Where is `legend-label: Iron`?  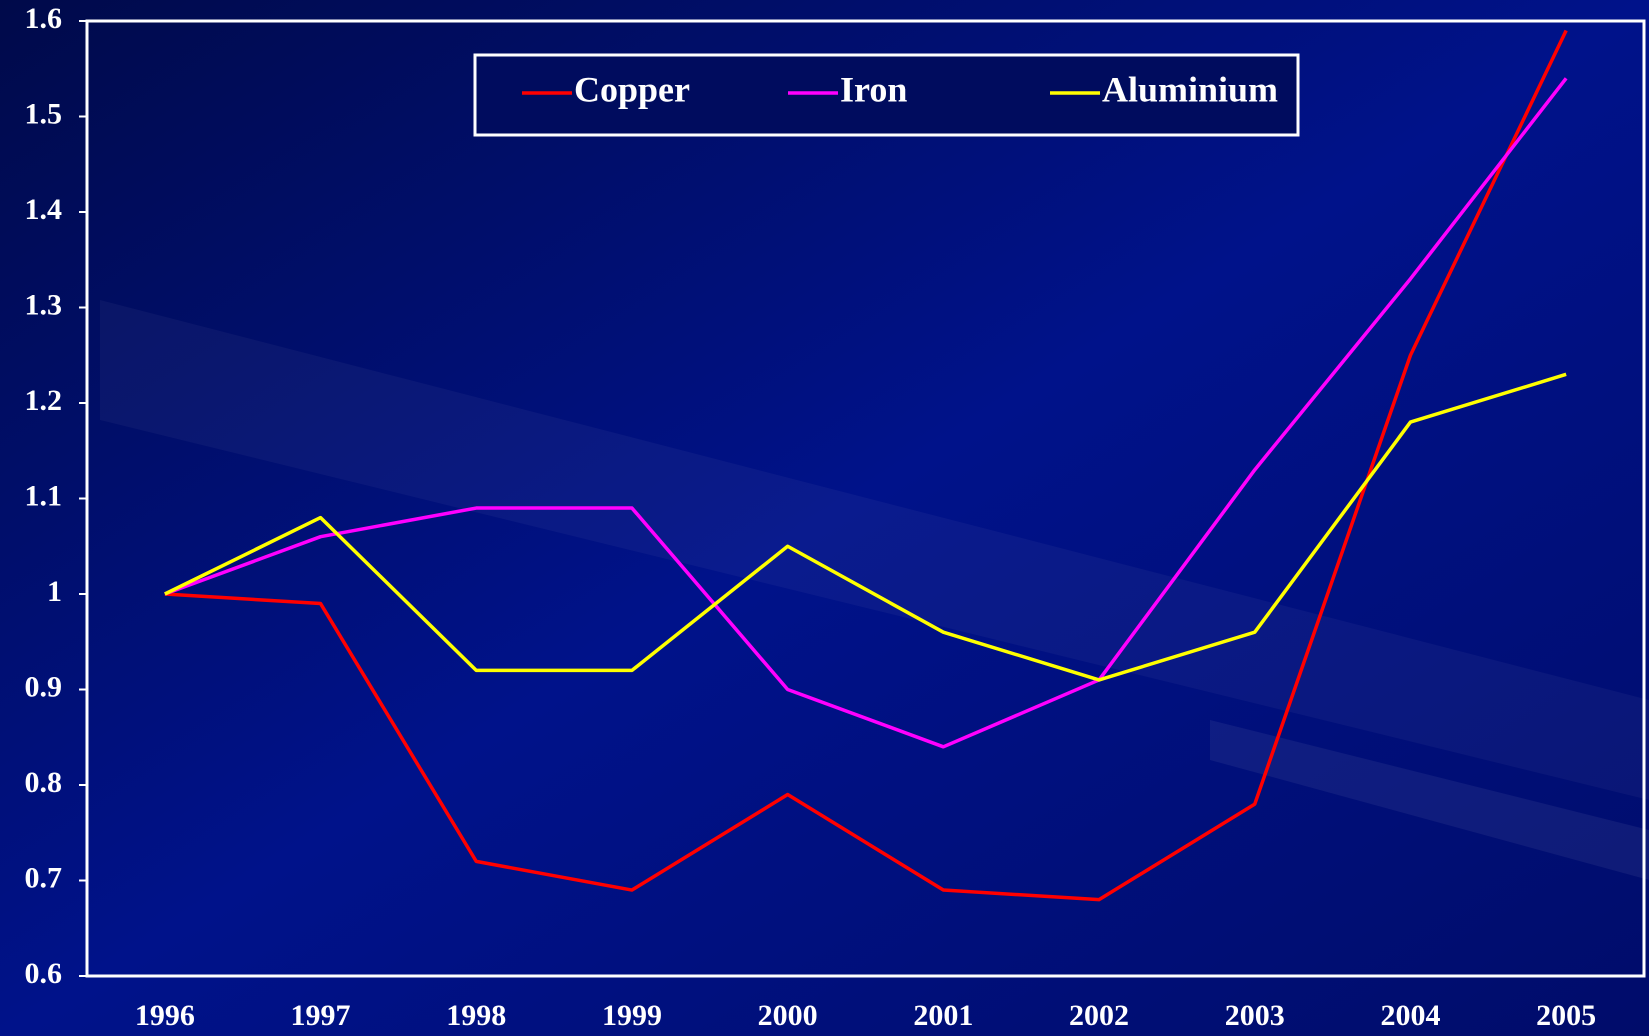 legend-label: Iron is located at coordinates (873, 89).